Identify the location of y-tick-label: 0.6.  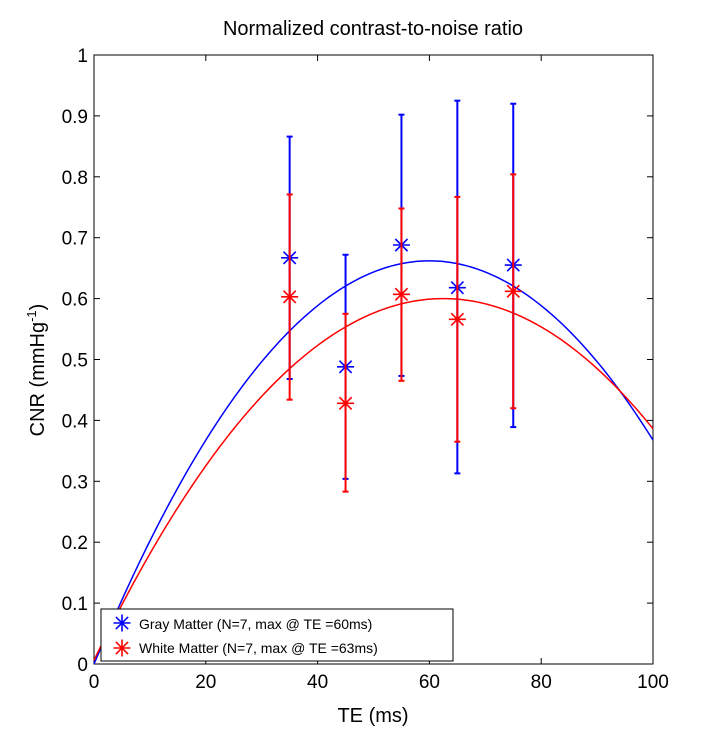
(75, 300).